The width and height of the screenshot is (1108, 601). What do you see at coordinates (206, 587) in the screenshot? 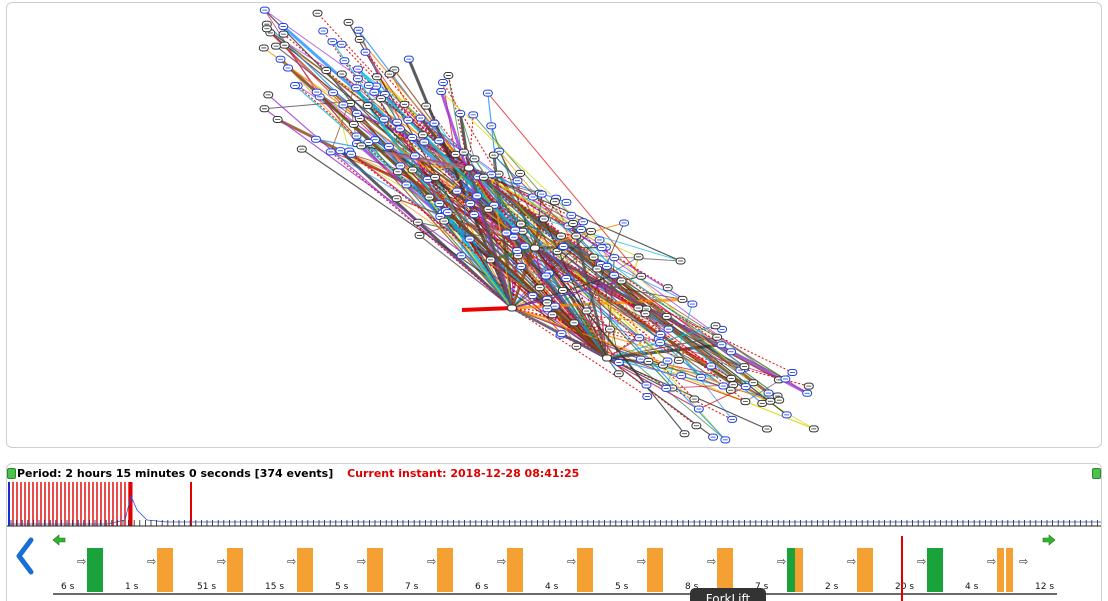
I see `duration-label: 51 s` at bounding box center [206, 587].